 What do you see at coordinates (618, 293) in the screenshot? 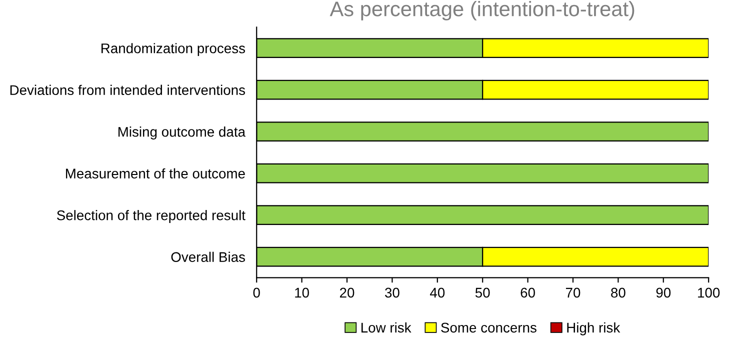
I see `x-tick-label: 80` at bounding box center [618, 293].